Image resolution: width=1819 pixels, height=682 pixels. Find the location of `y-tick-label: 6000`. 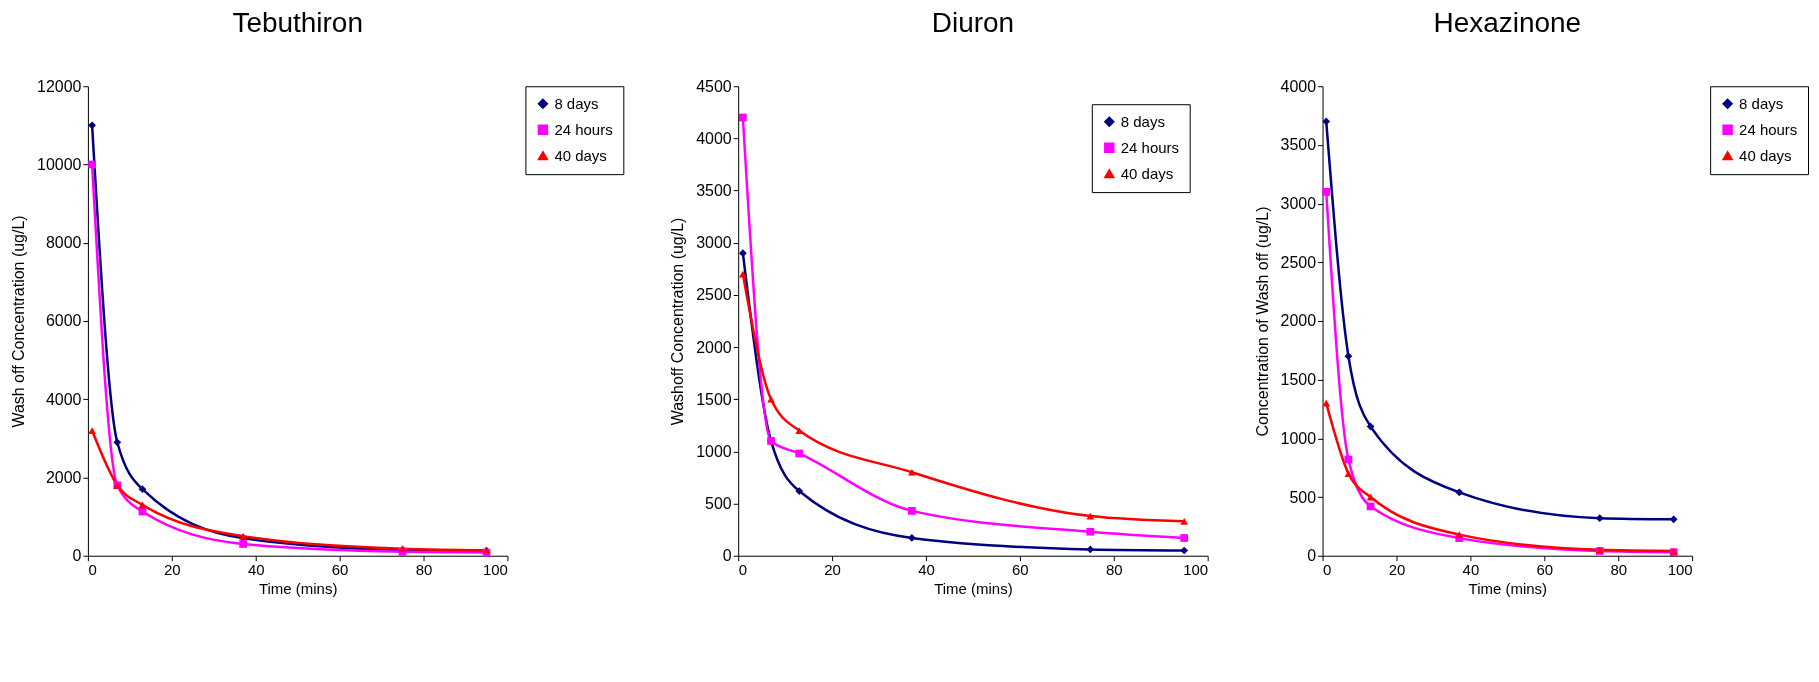

y-tick-label: 6000 is located at coordinates (63, 321).